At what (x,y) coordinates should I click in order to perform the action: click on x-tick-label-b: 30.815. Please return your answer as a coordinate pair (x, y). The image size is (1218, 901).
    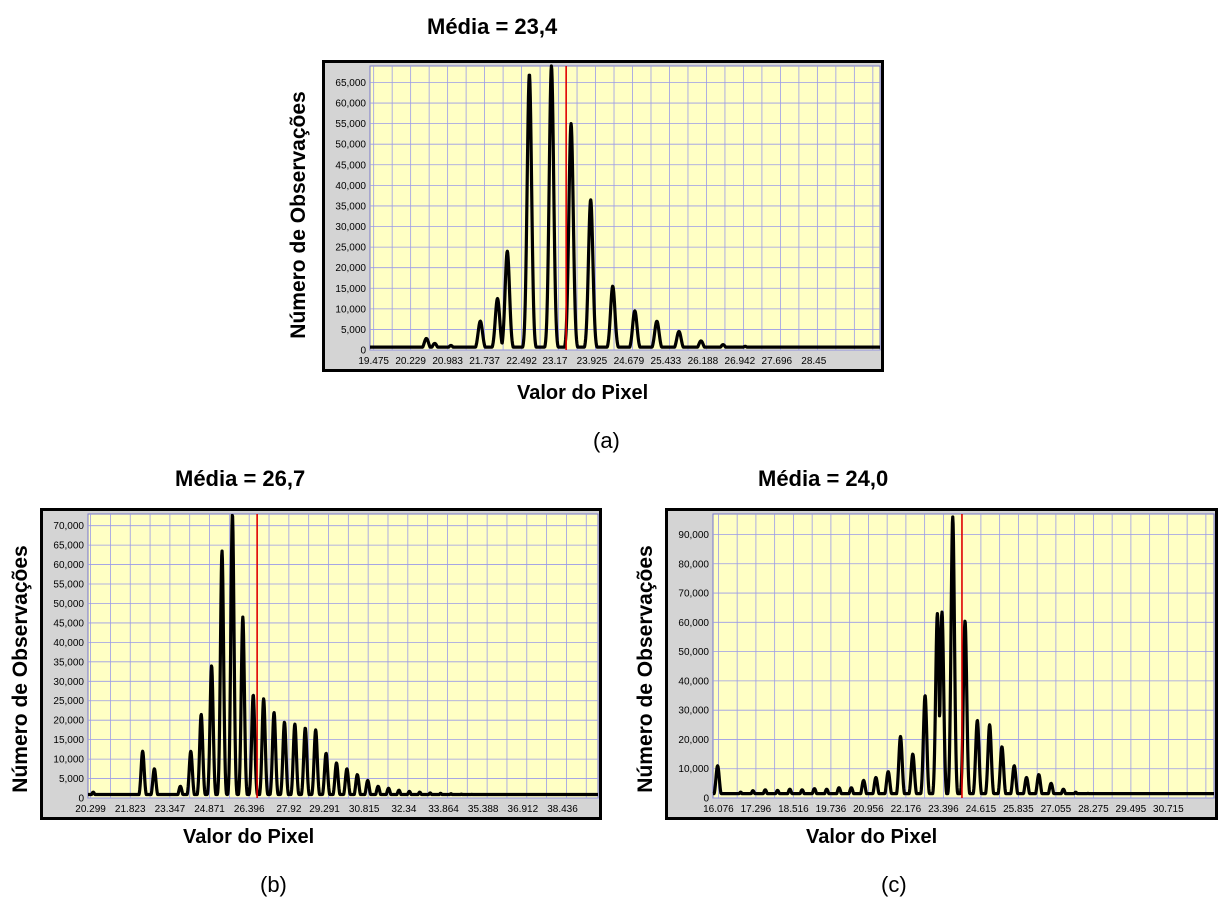
    Looking at the image, I should click on (364, 809).